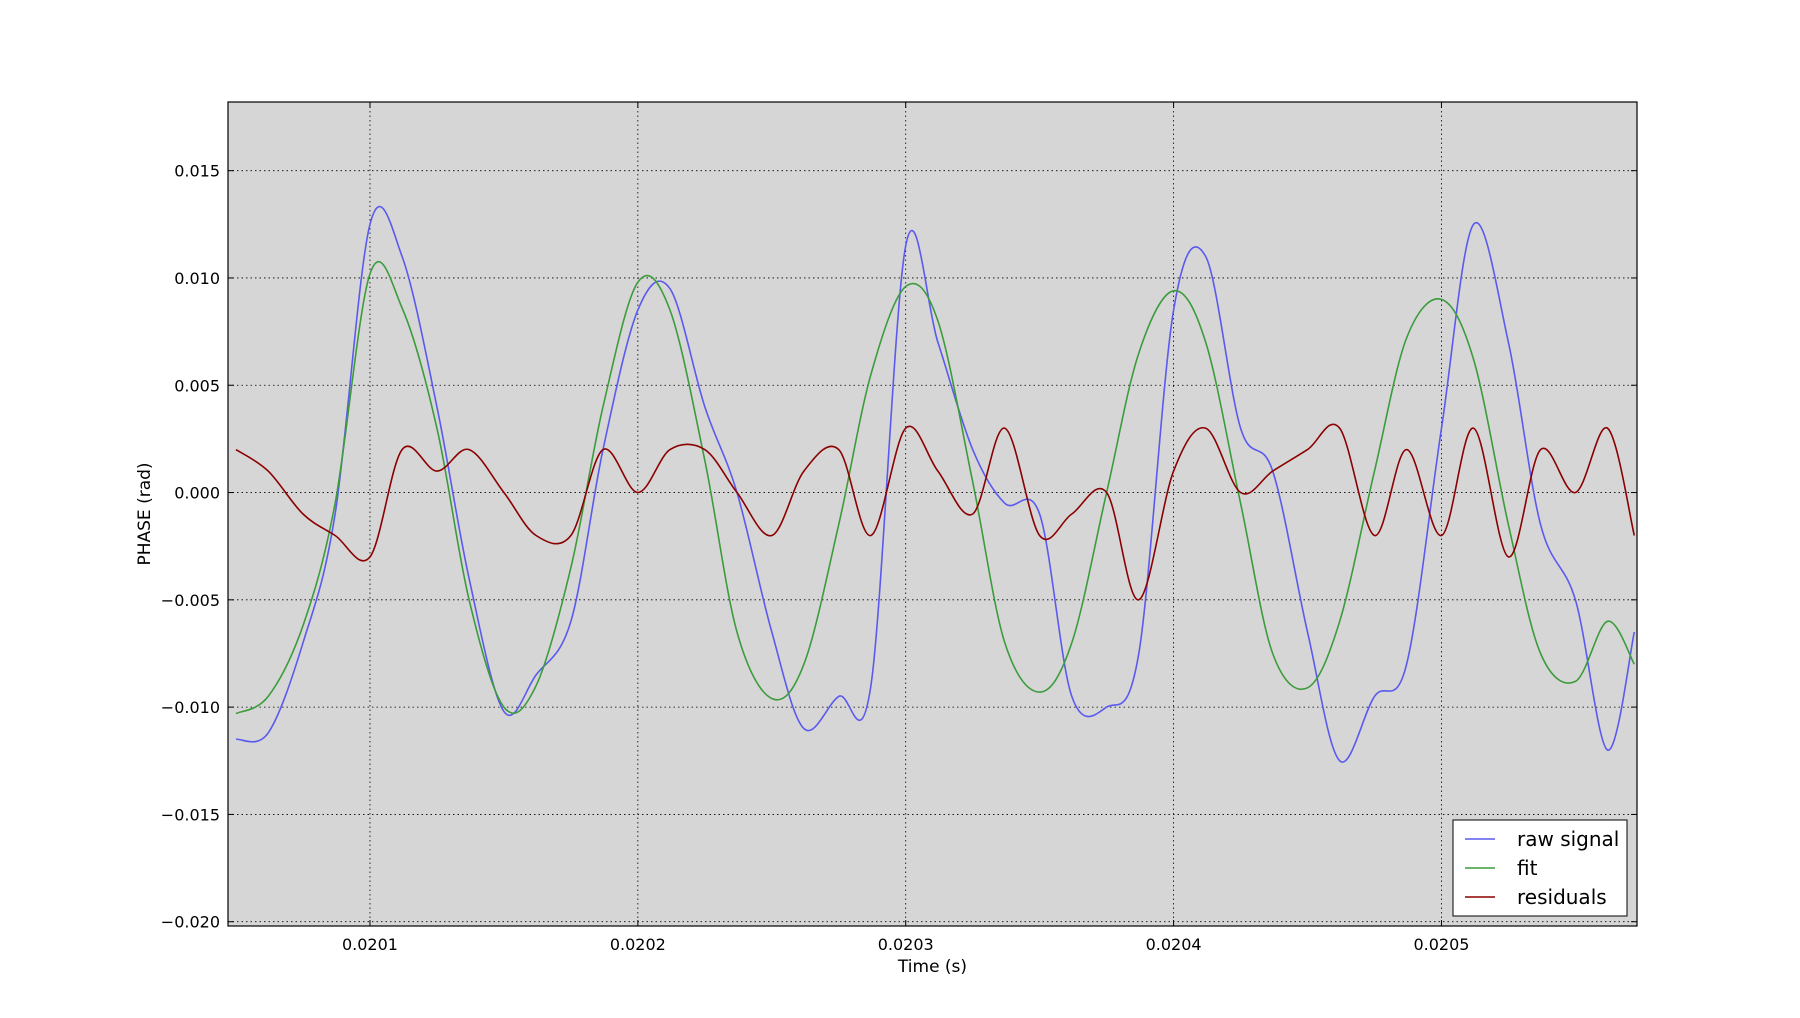  Describe the element at coordinates (1568, 839) in the screenshot. I see `legend-label-raw-signal: raw signal` at that location.